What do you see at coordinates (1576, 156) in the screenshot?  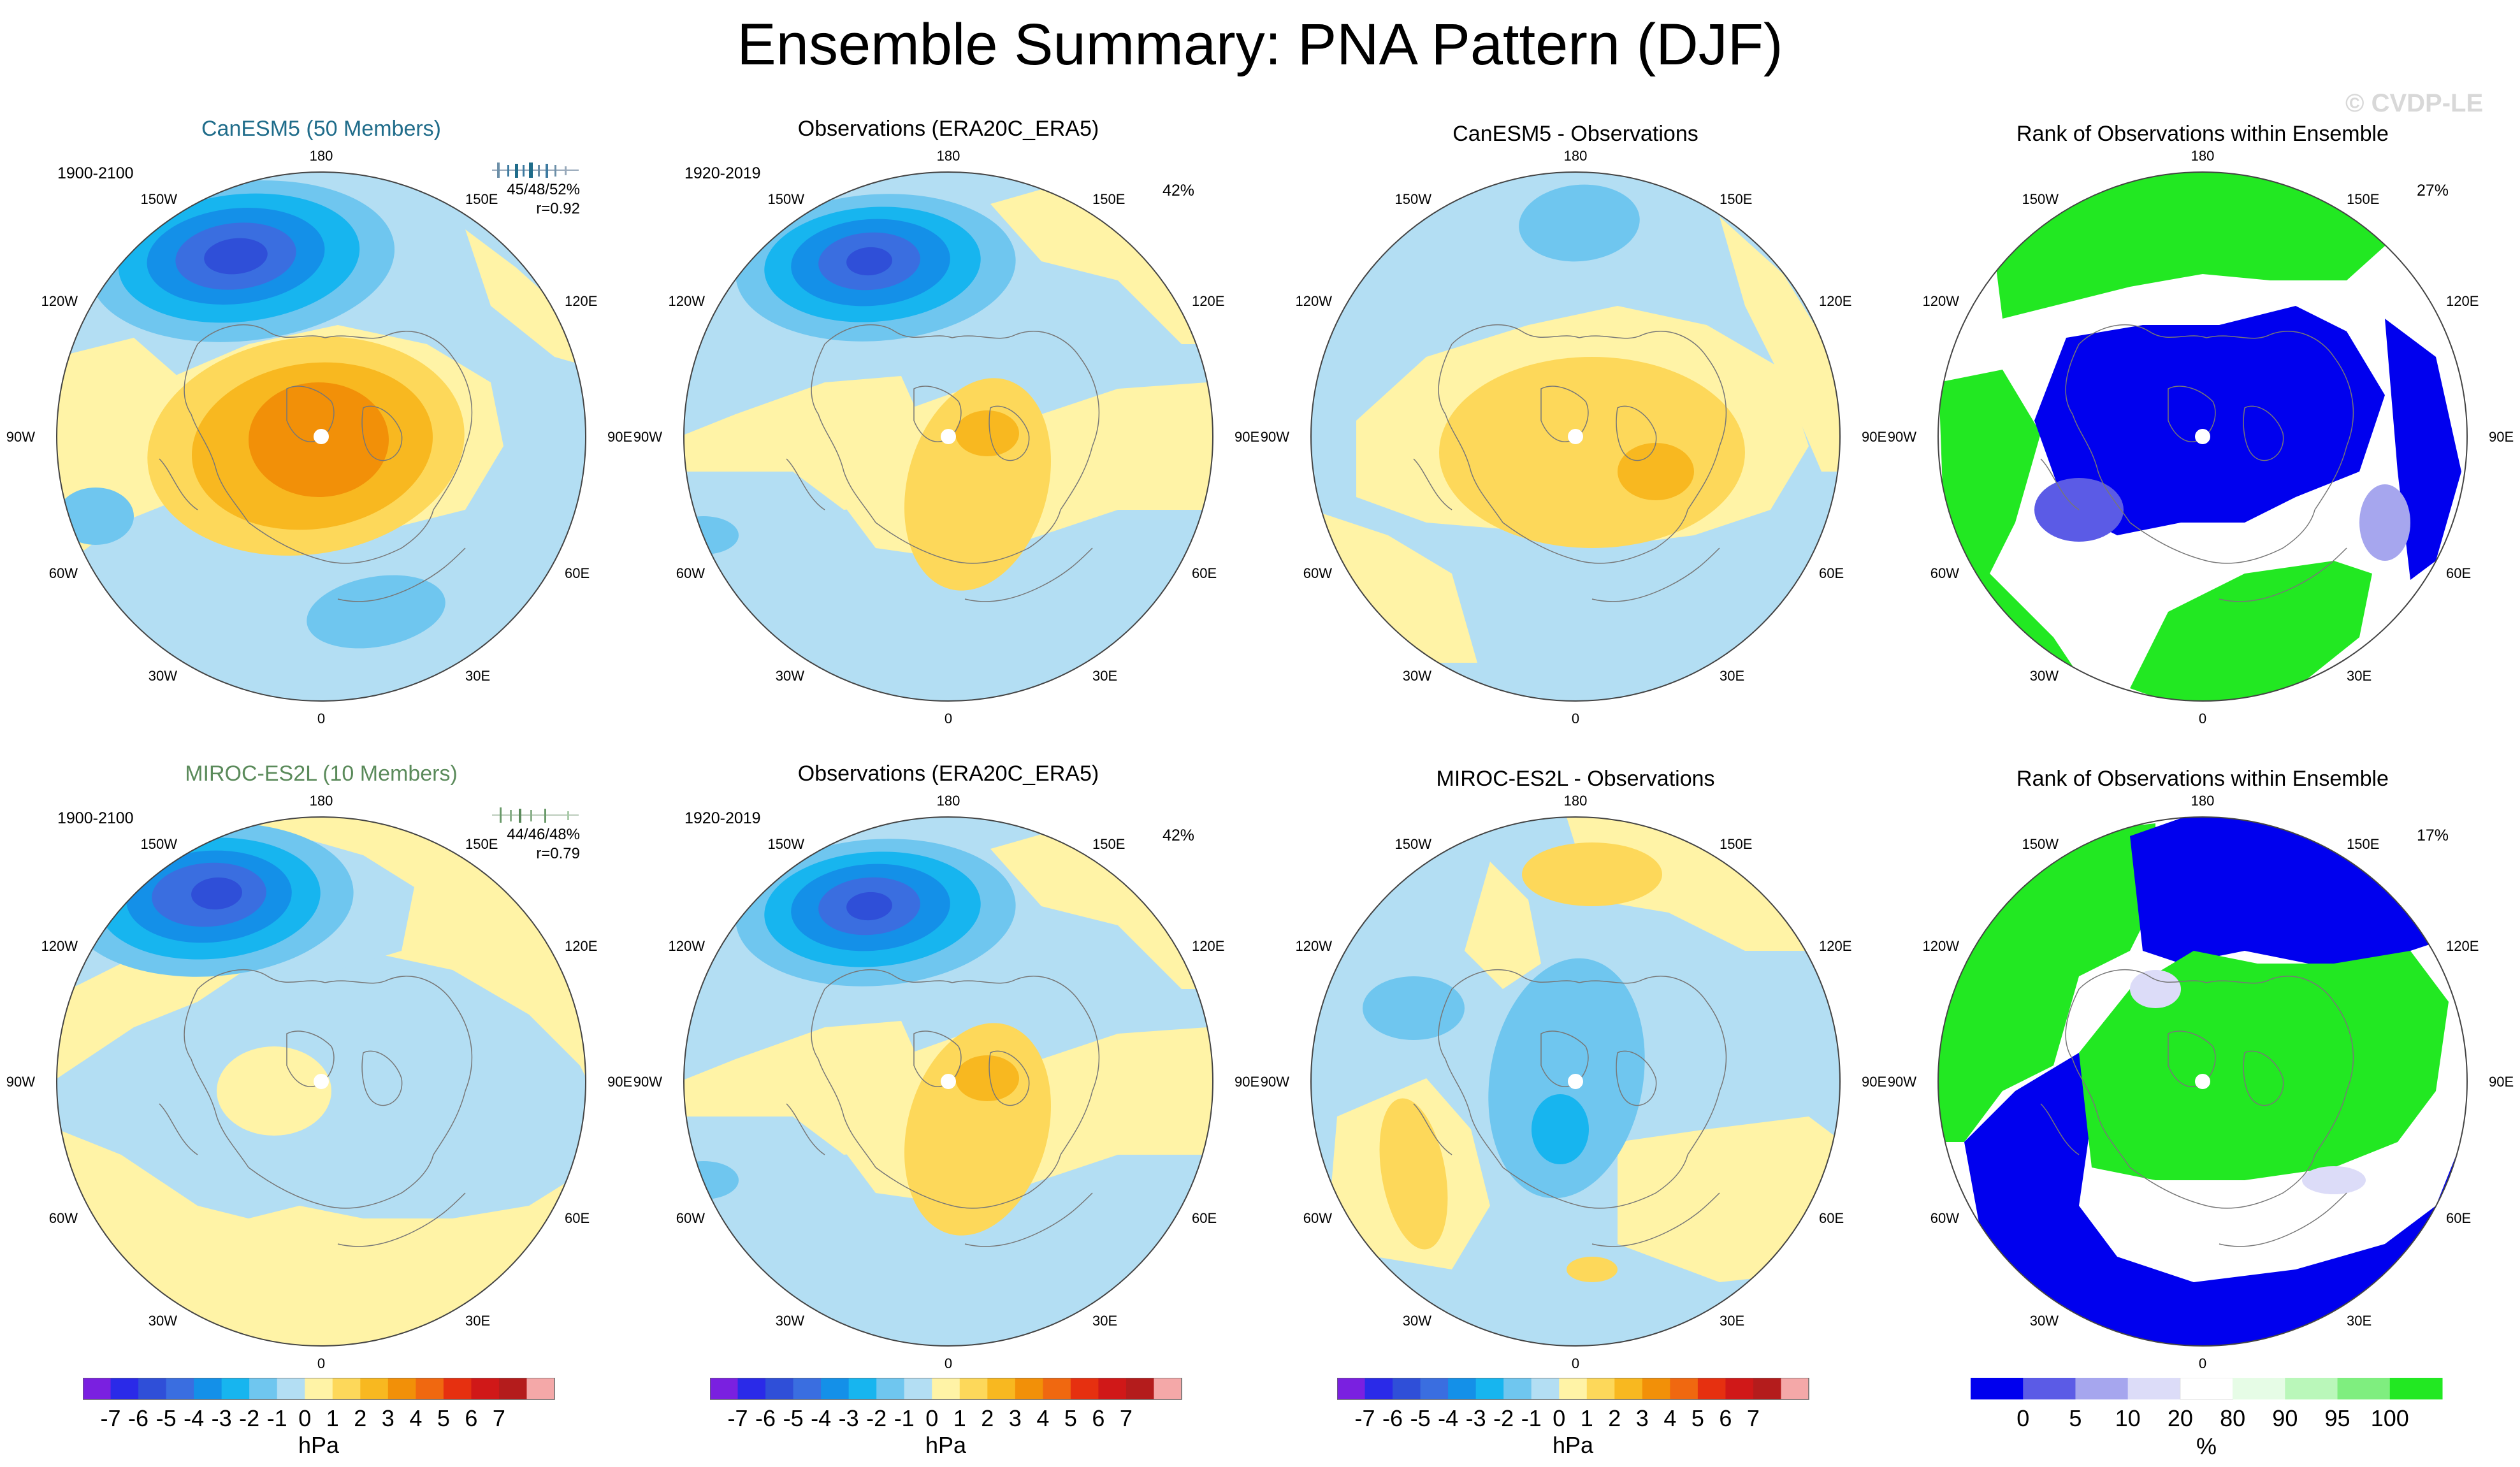 I see `longitude-label: 180` at bounding box center [1576, 156].